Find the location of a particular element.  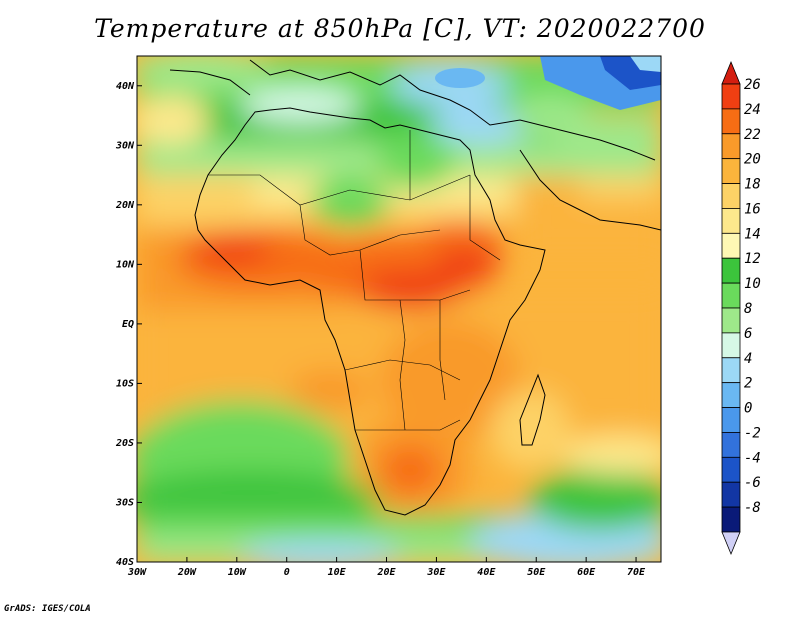

colorbar-label: -6 is located at coordinates (752, 483).